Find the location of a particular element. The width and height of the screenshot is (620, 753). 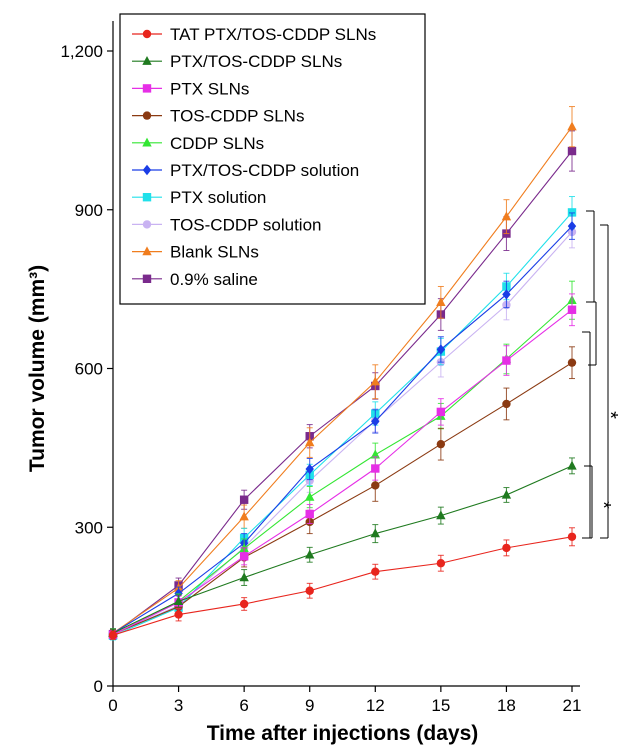

legend-label: PTX SLNs is located at coordinates (209, 88).